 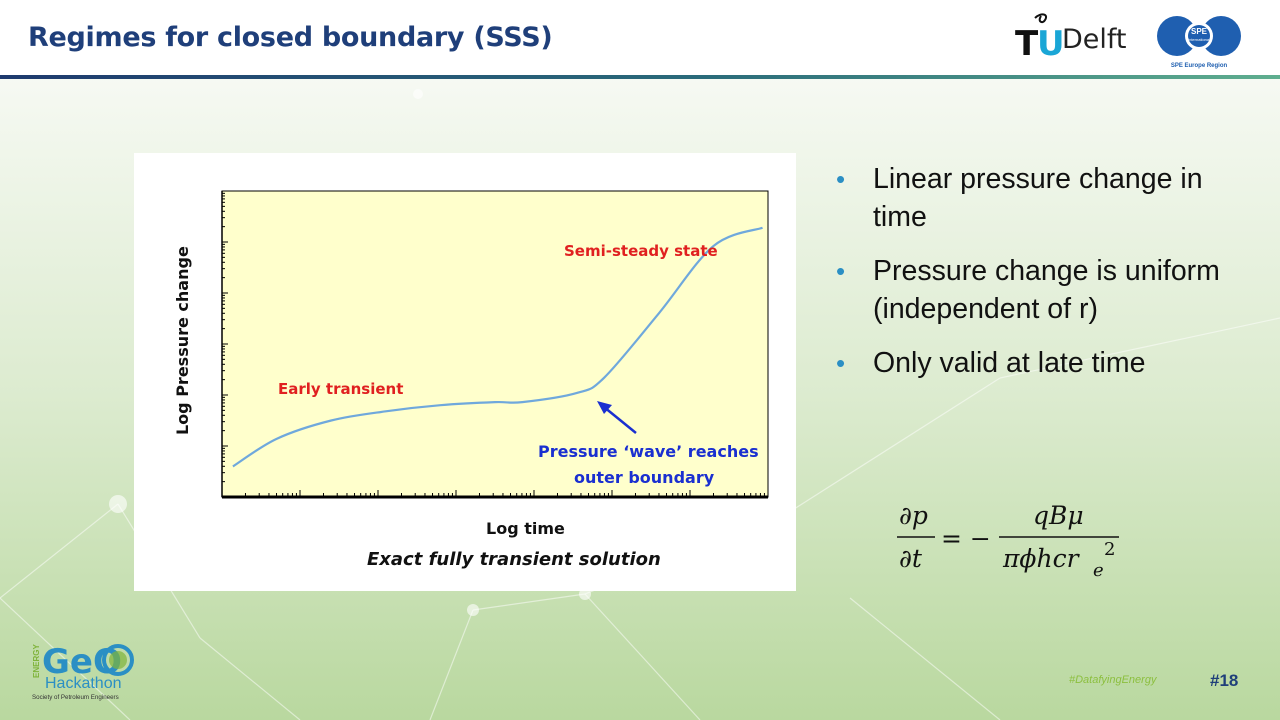 What do you see at coordinates (497, 347) in the screenshot?
I see `pressure-curve` at bounding box center [497, 347].